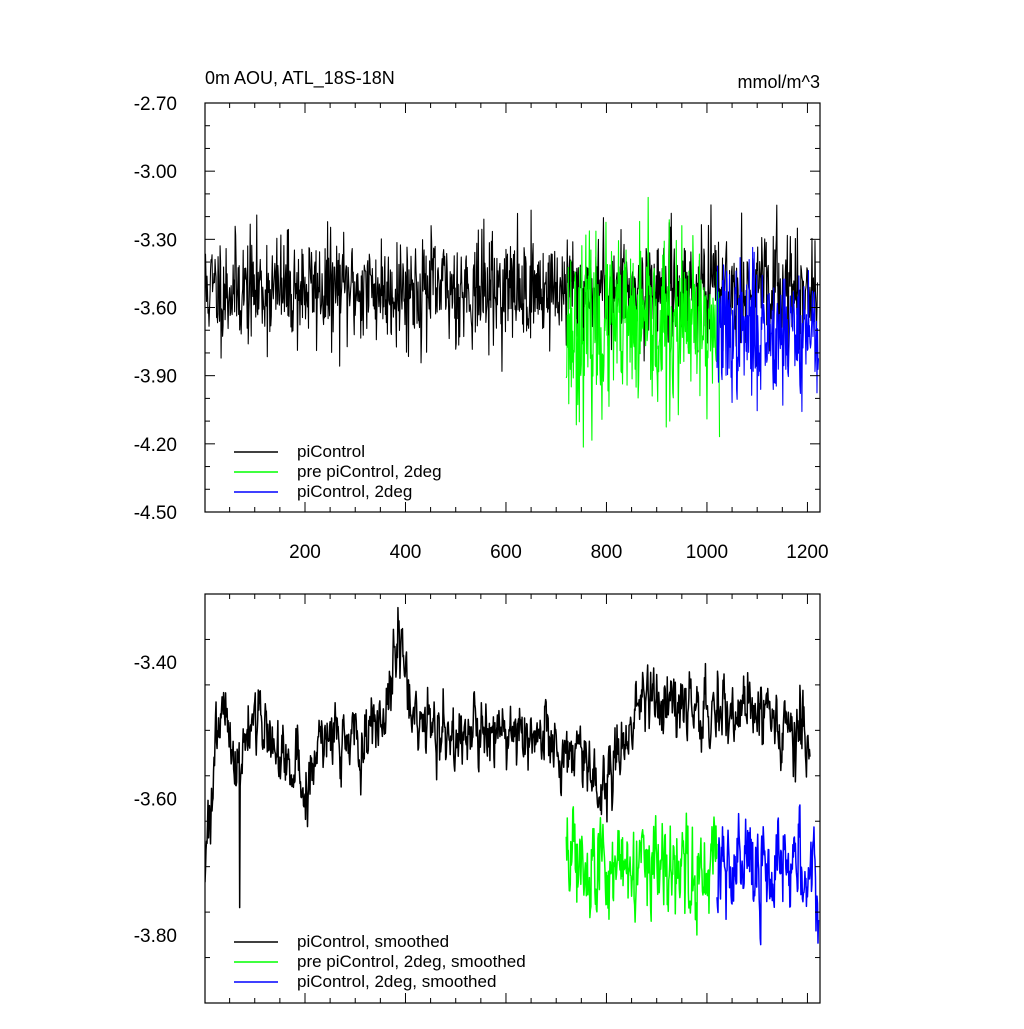  I want to click on top-xtick-label: 200, so click(305, 552).